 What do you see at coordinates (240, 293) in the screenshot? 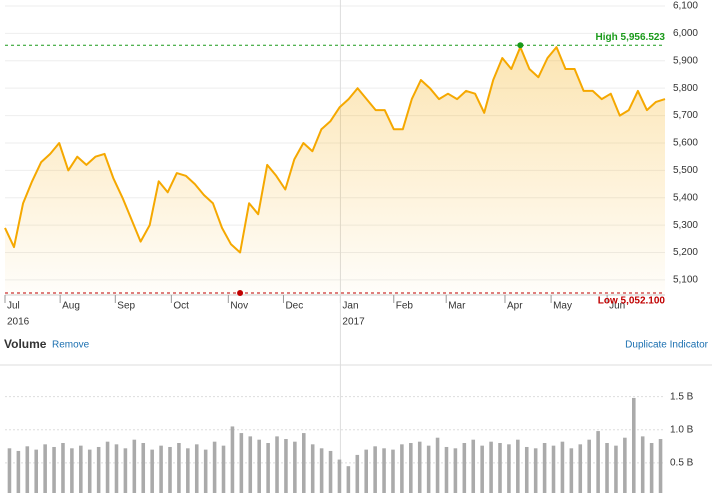
I see `low-marker` at bounding box center [240, 293].